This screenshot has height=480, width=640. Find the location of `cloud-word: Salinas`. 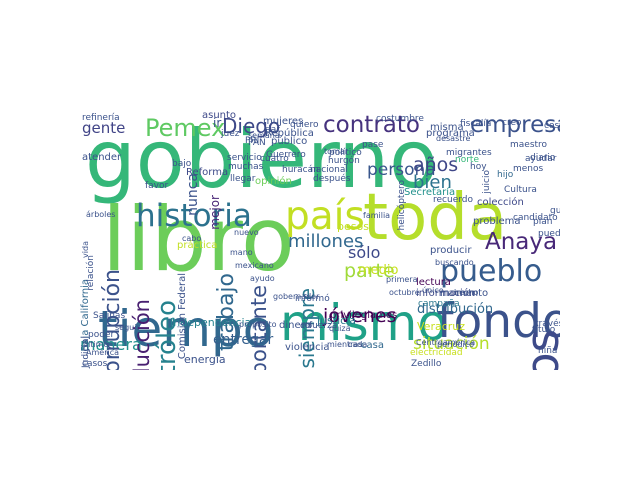

cloud-word: Salinas is located at coordinates (109, 316).